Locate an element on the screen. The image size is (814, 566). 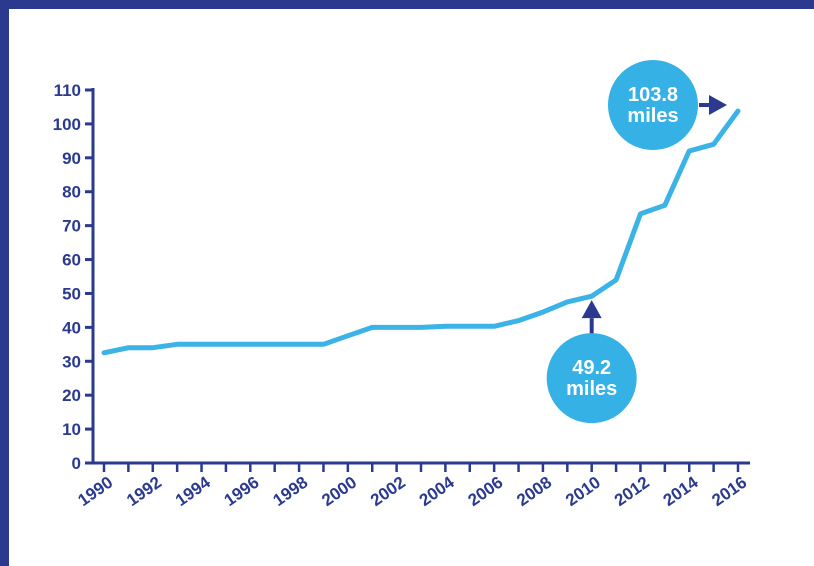
x-tick-label: 2002 is located at coordinates (388, 491).